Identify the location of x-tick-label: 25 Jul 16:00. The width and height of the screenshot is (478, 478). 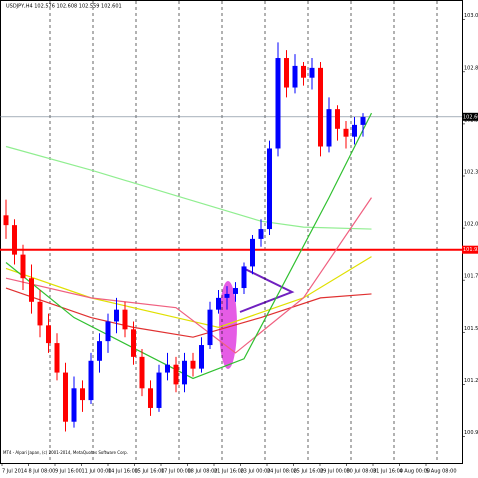
(309, 472).